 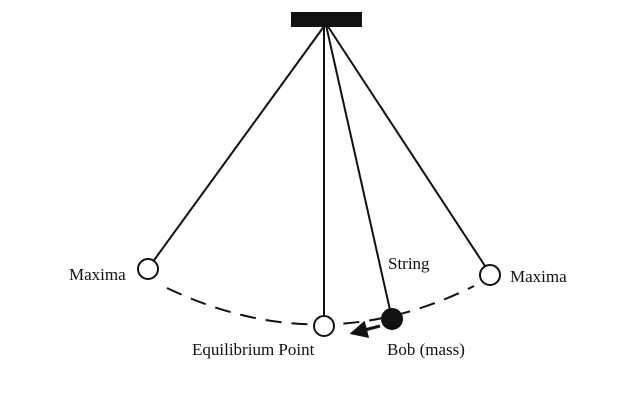 I want to click on ceiling-support, so click(x=326, y=19).